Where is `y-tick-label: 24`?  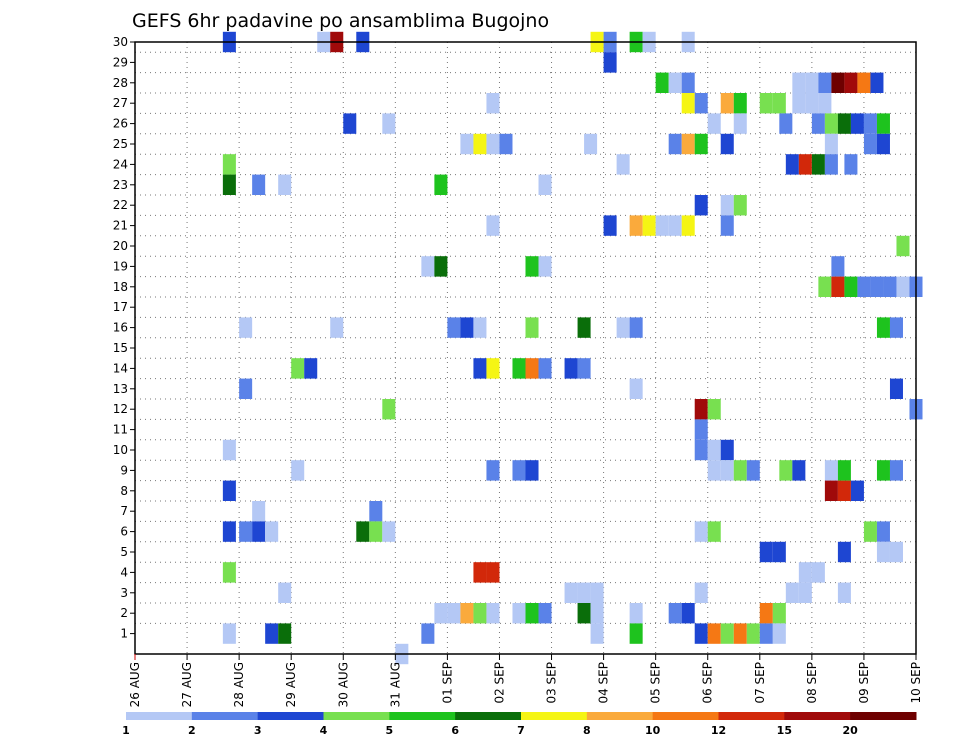
y-tick-label: 24 is located at coordinates (120, 164).